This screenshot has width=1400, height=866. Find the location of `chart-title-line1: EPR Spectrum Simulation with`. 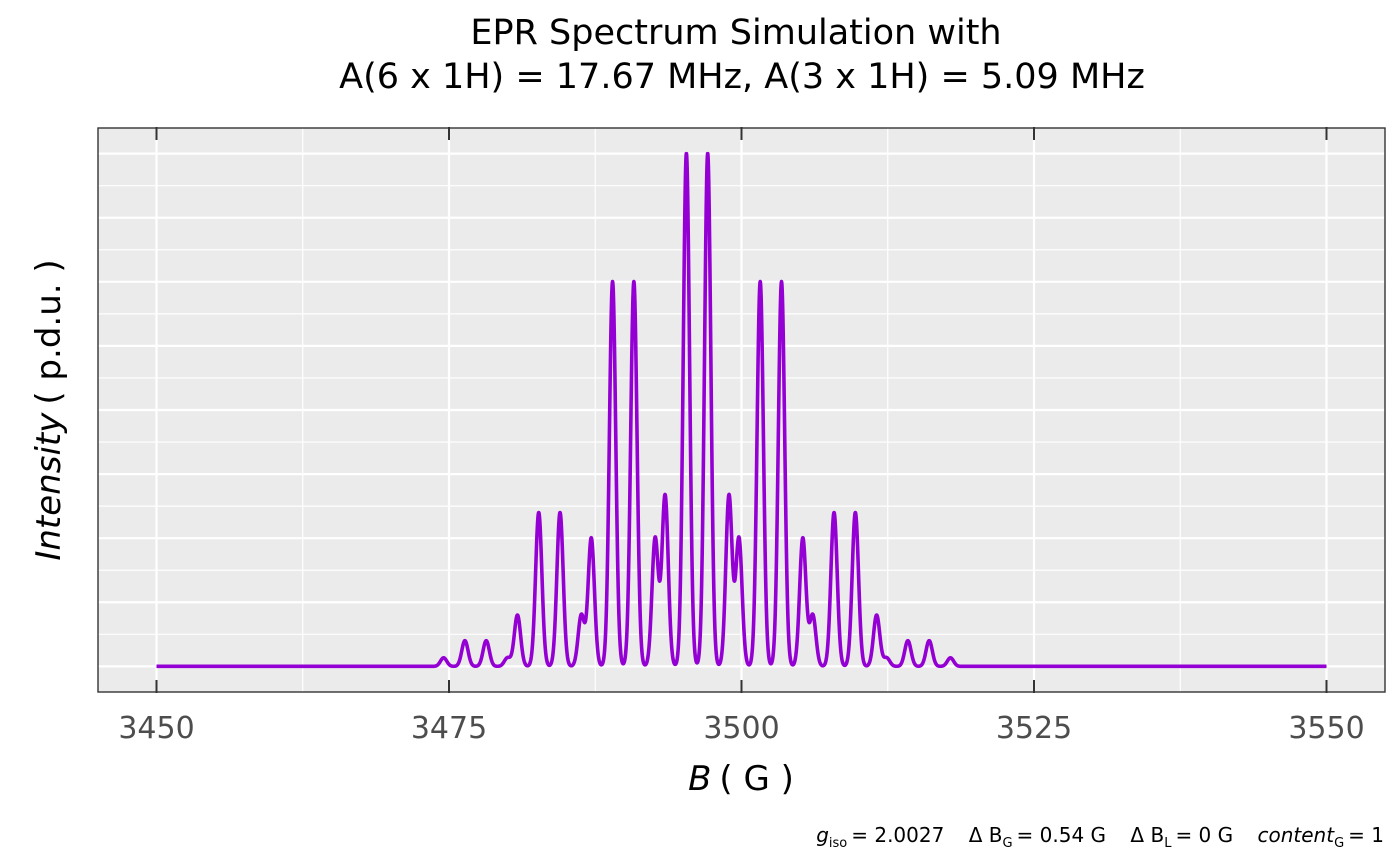

chart-title-line1: EPR Spectrum Simulation with is located at coordinates (735, 33).